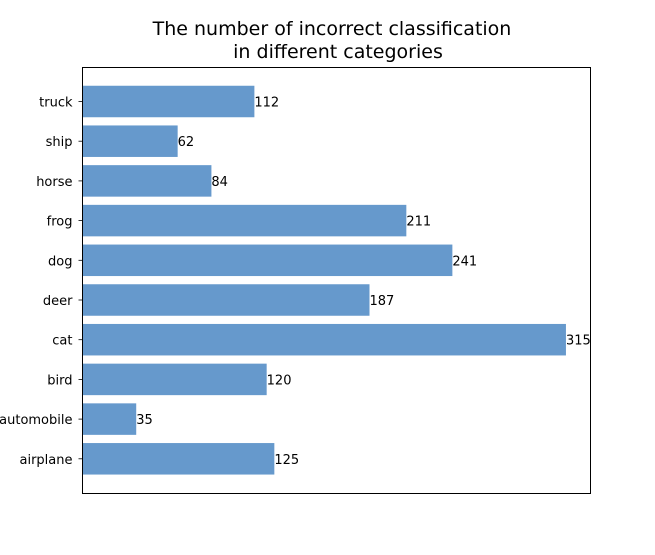  What do you see at coordinates (54, 182) in the screenshot?
I see `y-tick-label-horse: horse` at bounding box center [54, 182].